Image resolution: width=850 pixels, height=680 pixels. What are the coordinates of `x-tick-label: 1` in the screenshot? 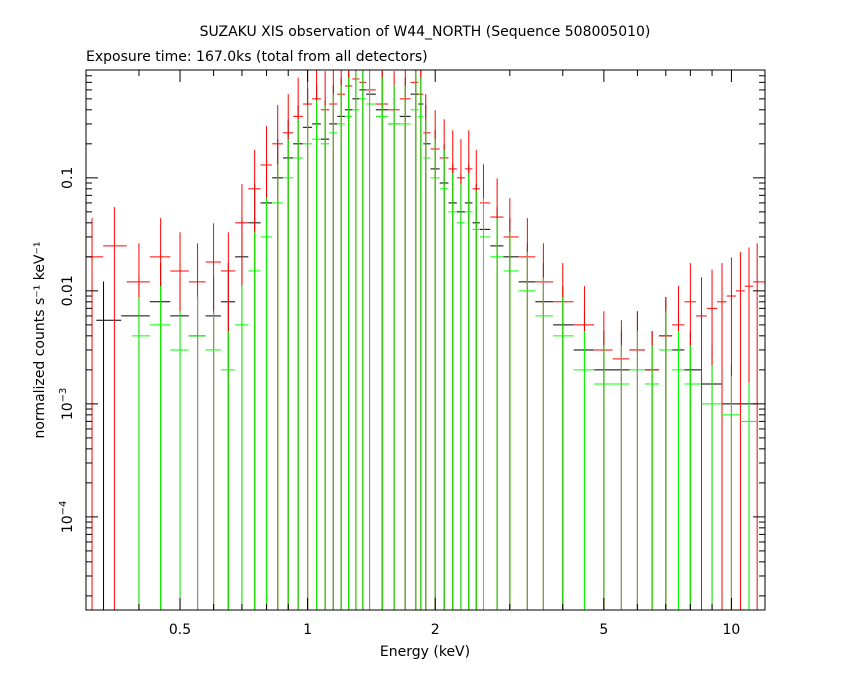 It's located at (307, 630).